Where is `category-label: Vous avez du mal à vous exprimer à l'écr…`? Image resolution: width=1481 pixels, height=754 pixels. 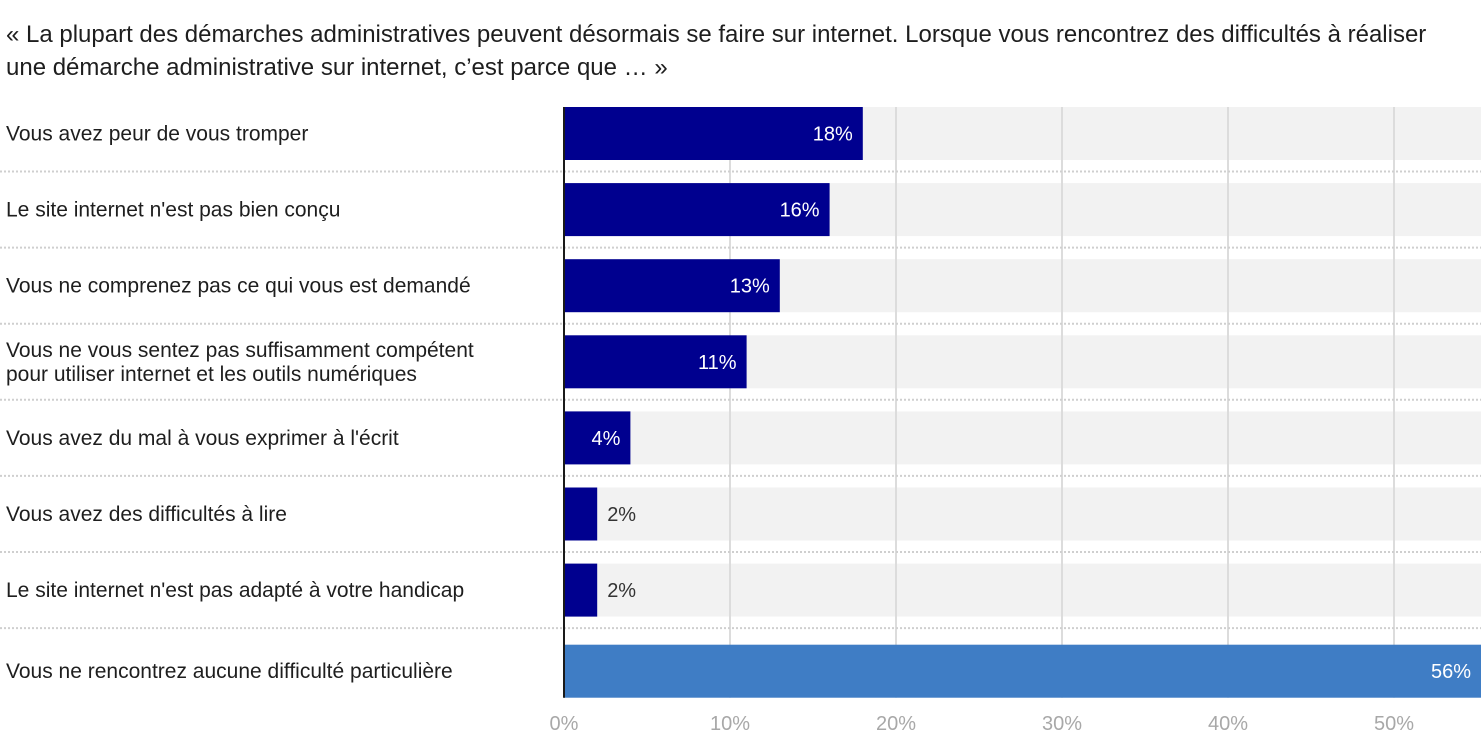
category-label: Vous avez du mal à vous exprimer à l'écr… is located at coordinates (202, 438).